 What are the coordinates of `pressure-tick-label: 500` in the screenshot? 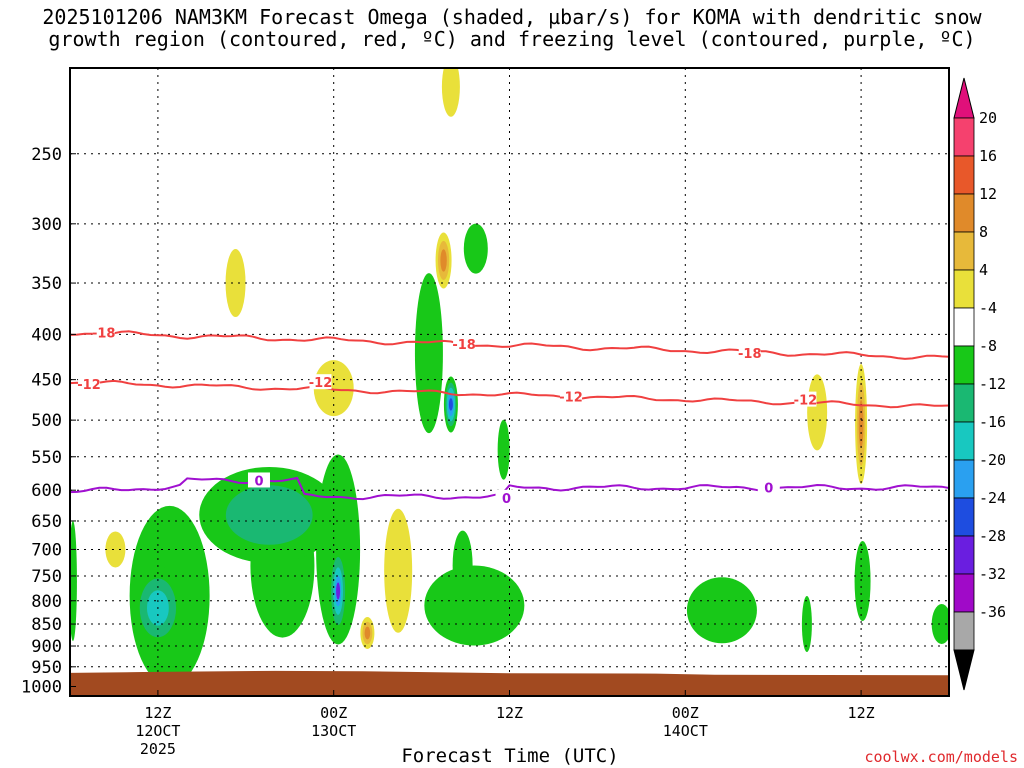 It's located at (46, 421).